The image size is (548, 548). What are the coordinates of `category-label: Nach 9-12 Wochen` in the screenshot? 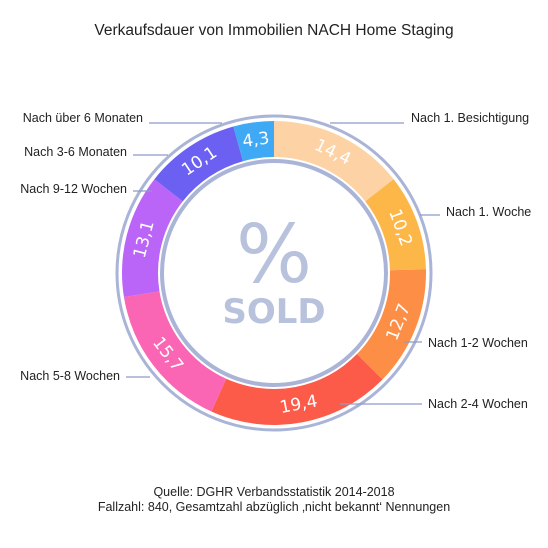 It's located at (73, 189).